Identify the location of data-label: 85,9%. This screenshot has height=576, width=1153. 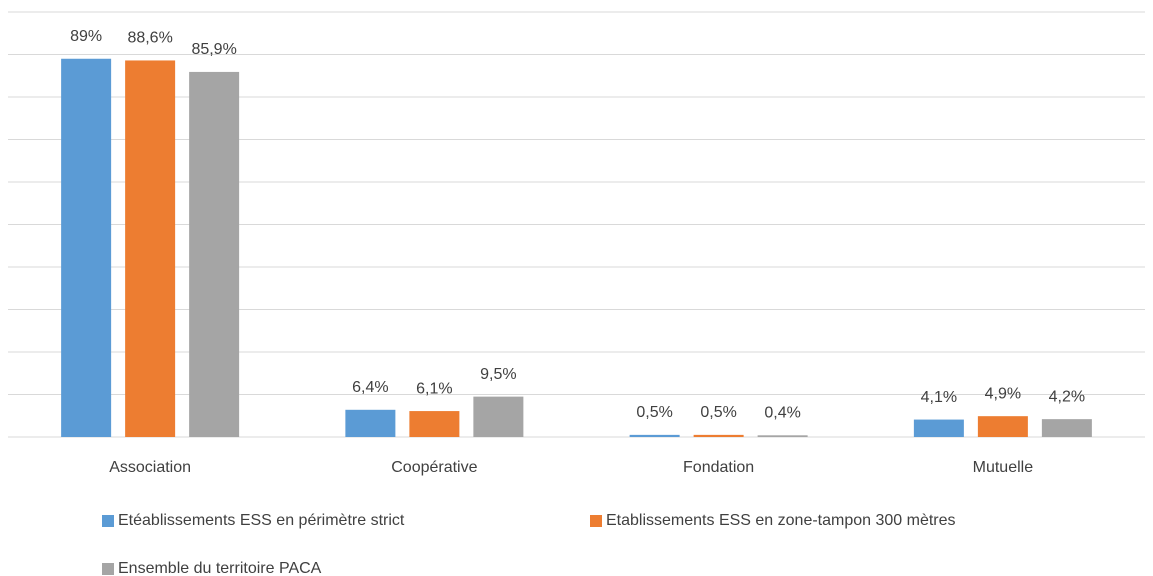
(213, 49).